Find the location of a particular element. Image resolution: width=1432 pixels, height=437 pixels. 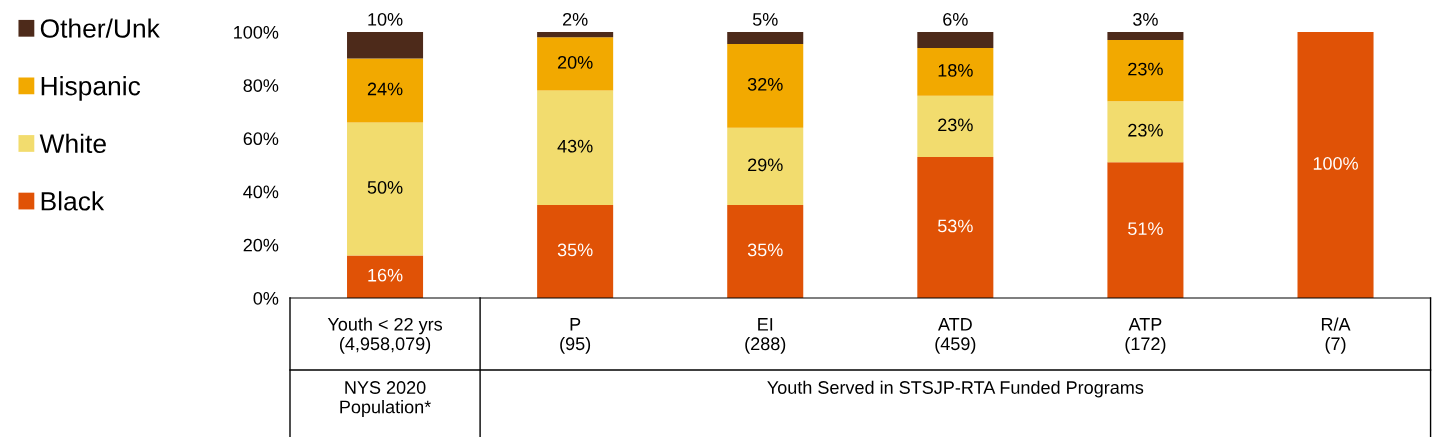

data-label: 100% is located at coordinates (1335, 163).